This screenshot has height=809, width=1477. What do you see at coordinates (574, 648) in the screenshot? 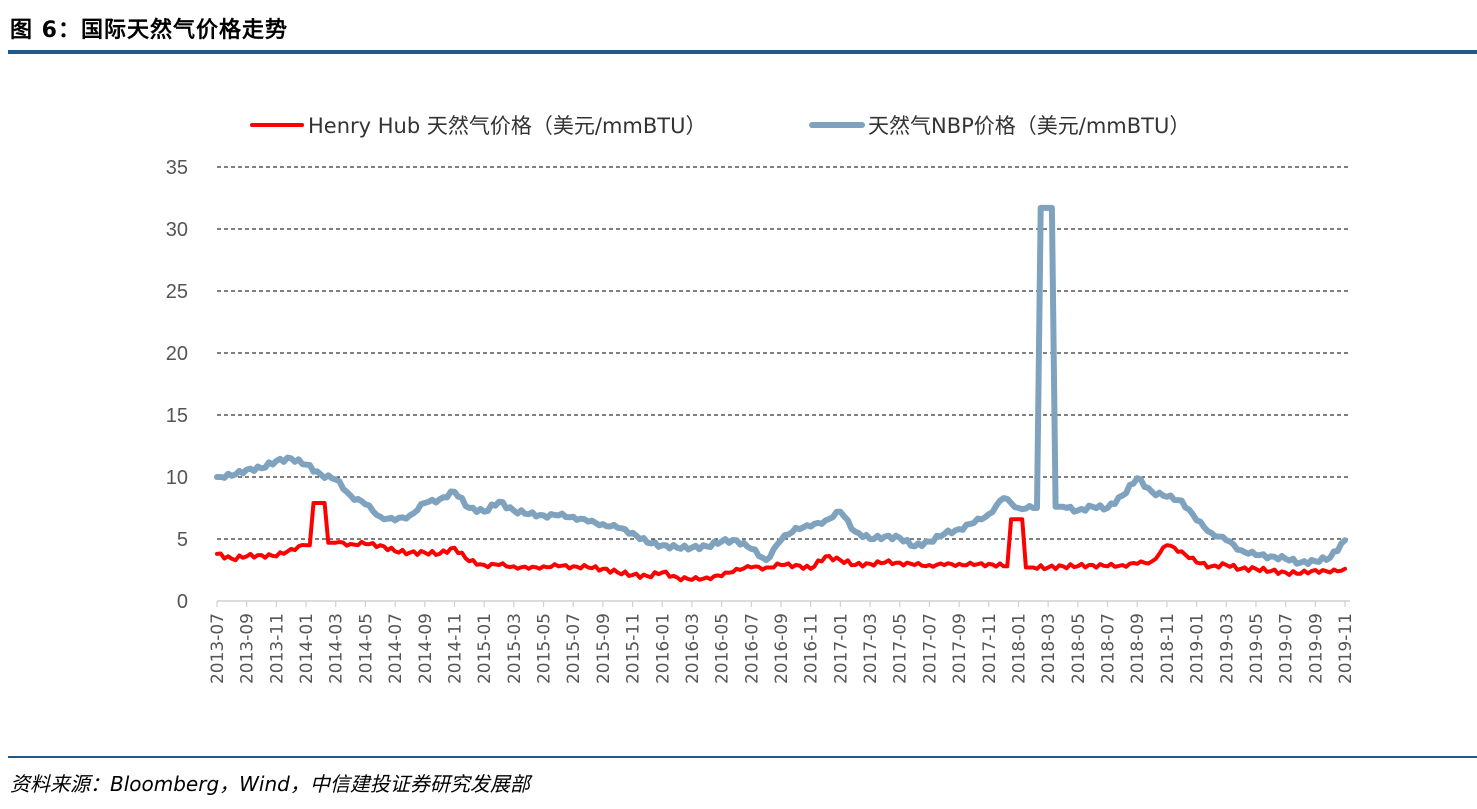
I see `x-tick-label: 2015-07` at bounding box center [574, 648].